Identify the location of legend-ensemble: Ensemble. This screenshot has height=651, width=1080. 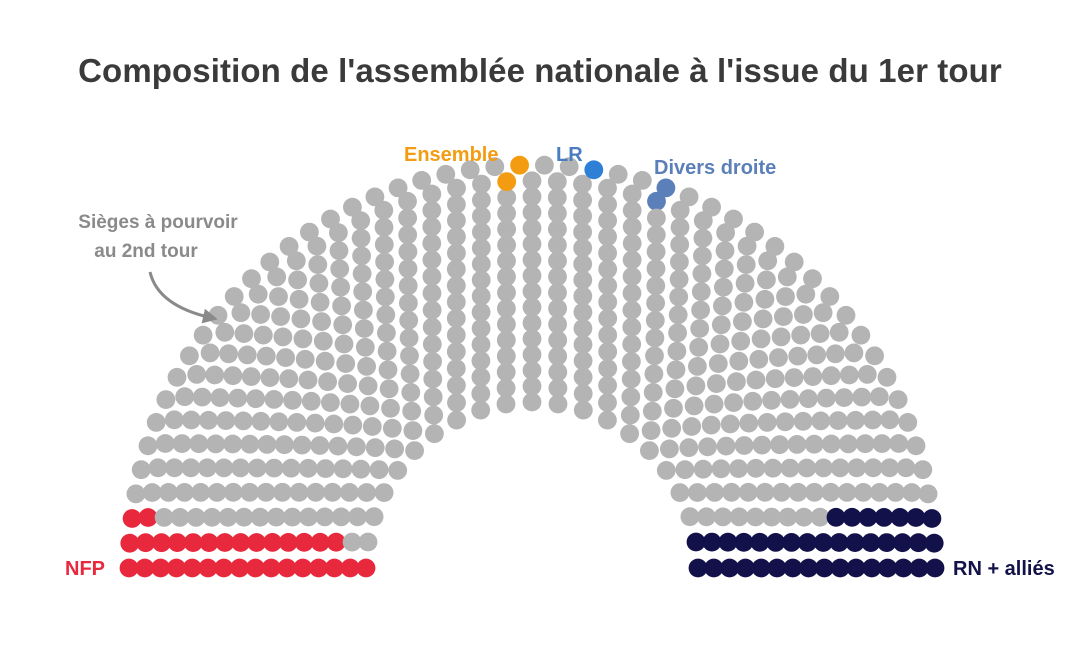
(451, 155).